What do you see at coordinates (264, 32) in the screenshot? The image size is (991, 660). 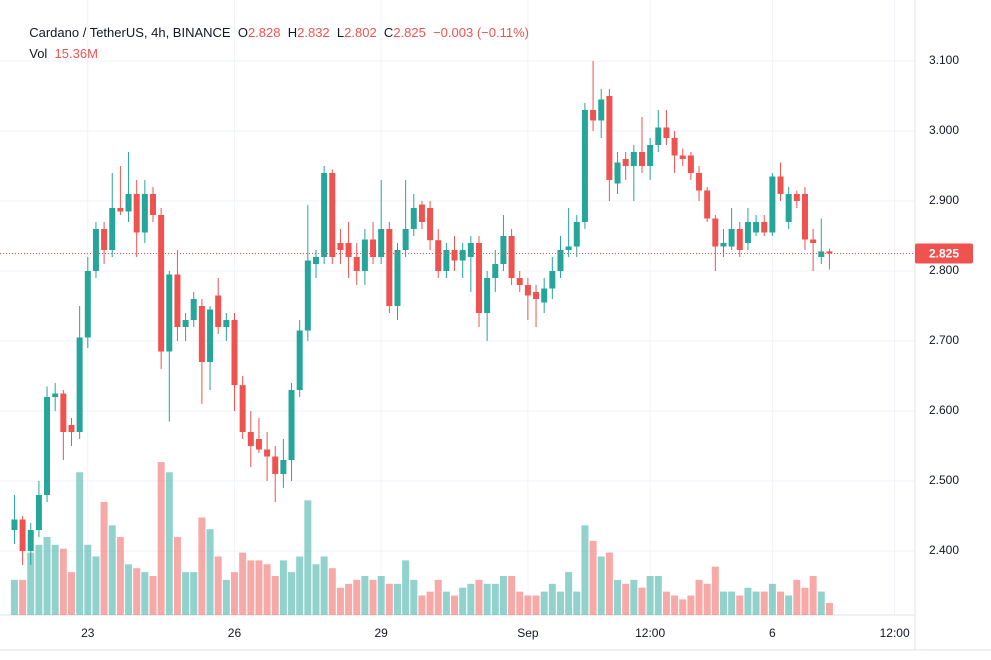 I see `ohlc-value: 2.828` at bounding box center [264, 32].